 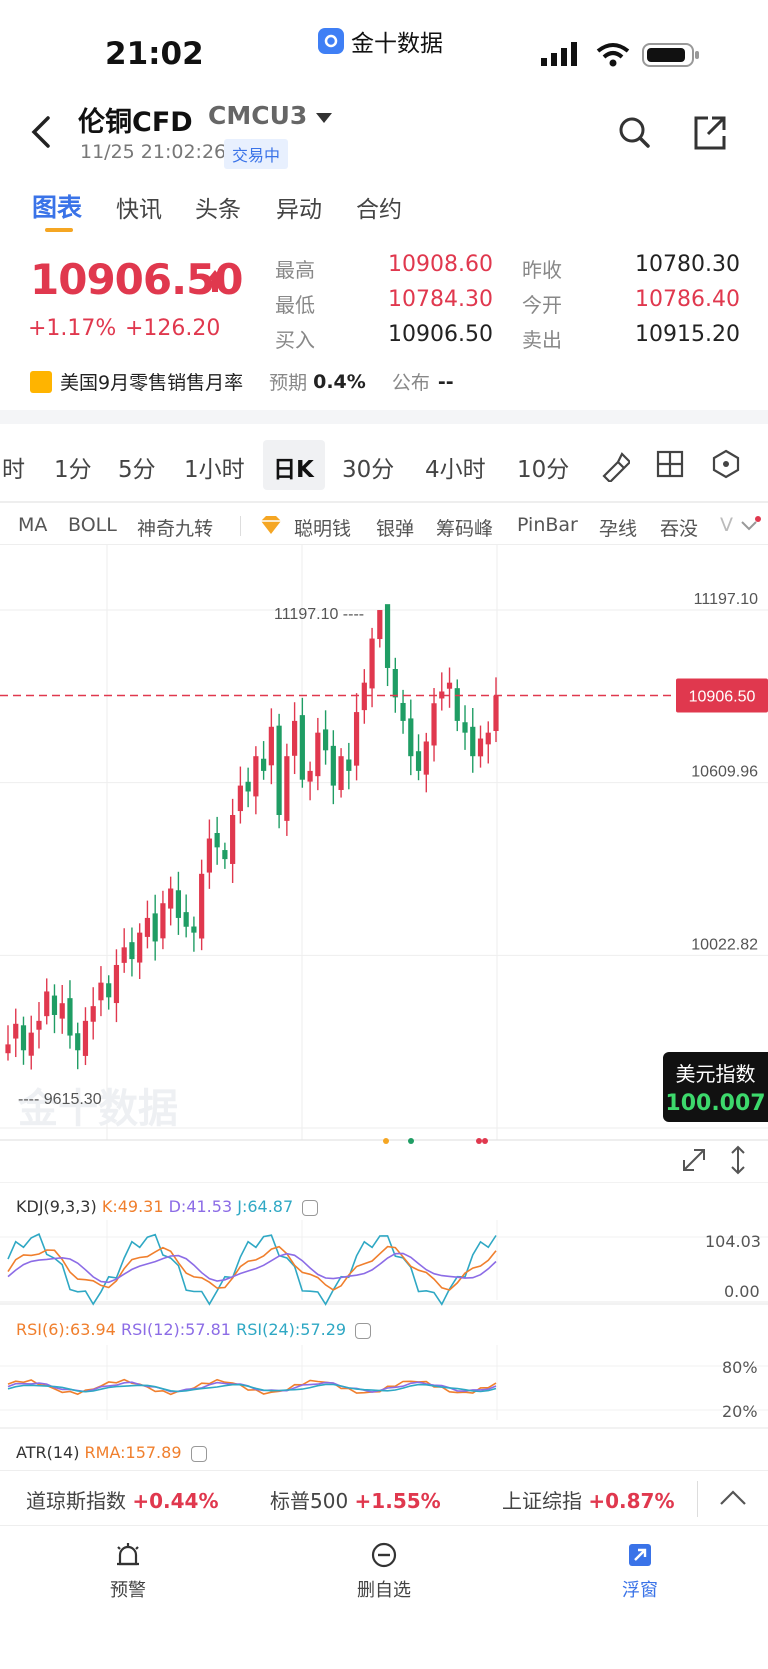 What do you see at coordinates (293, 470) in the screenshot?
I see `period-daily: 日K` at bounding box center [293, 470].